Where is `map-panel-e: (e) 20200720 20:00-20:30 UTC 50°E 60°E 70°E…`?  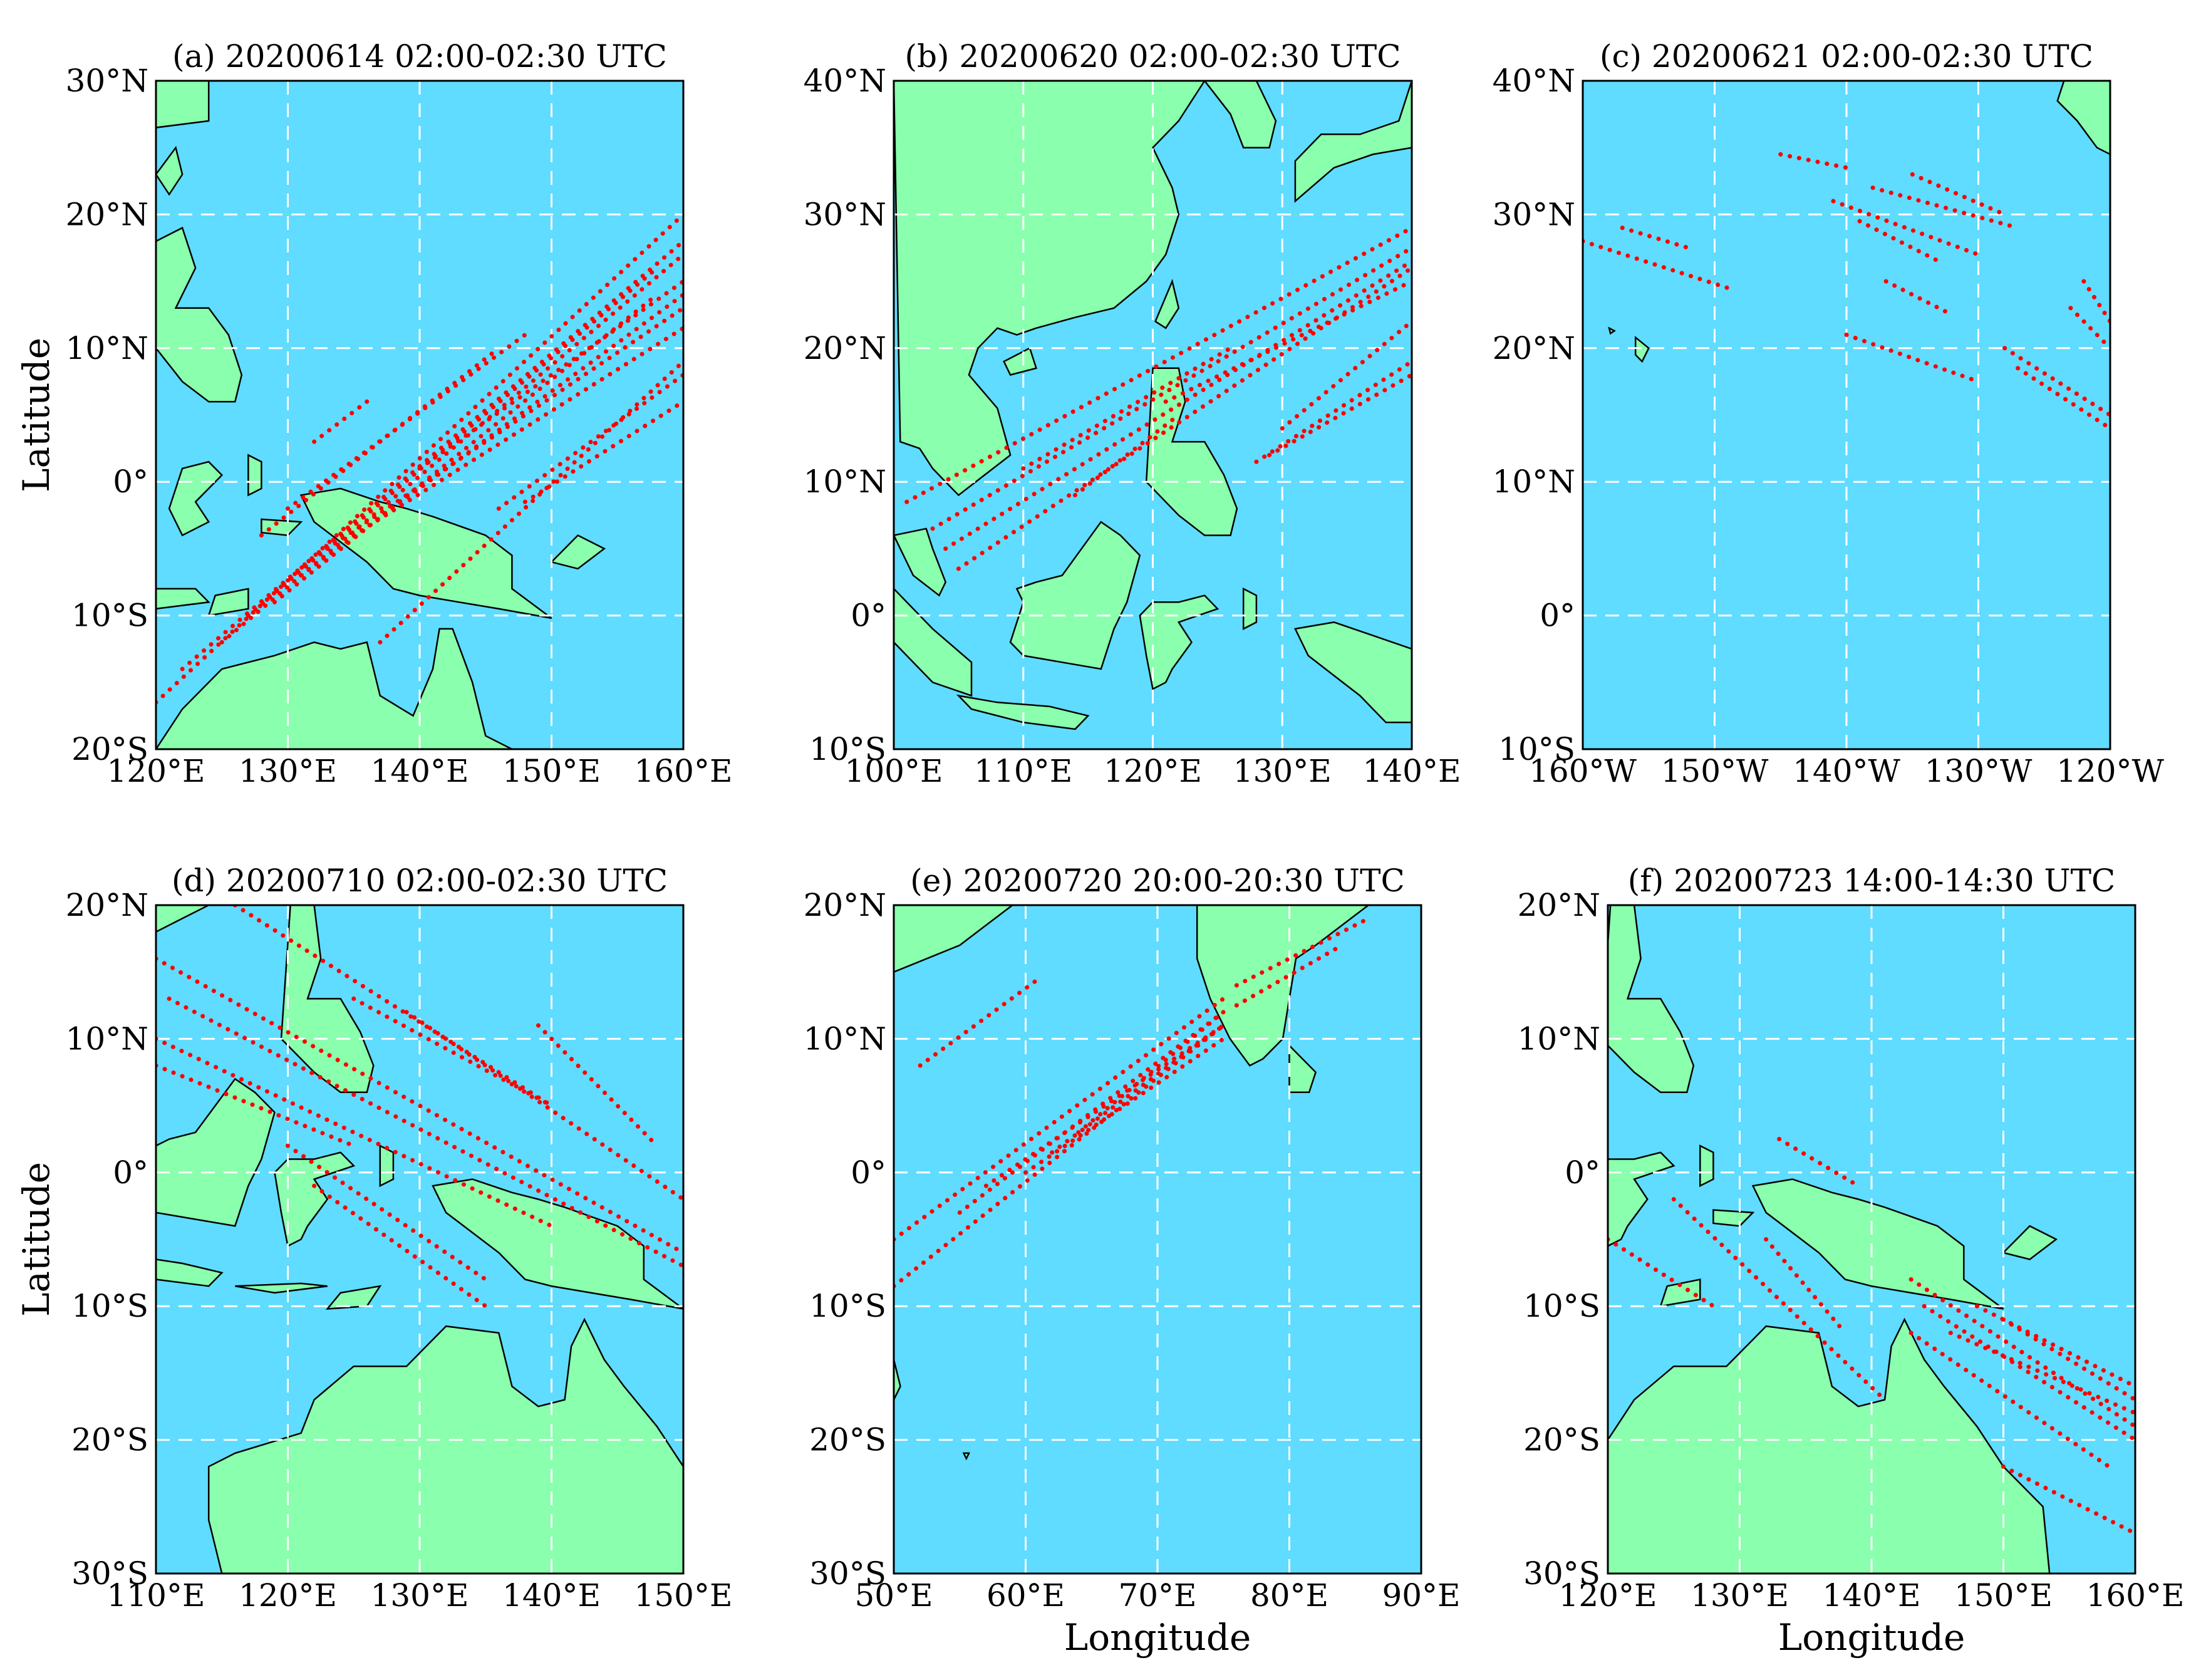 map-panel-e: (e) 20200720 20:00-20:30 UTC 50°E 60°E 70°E… is located at coordinates (1132, 1261).